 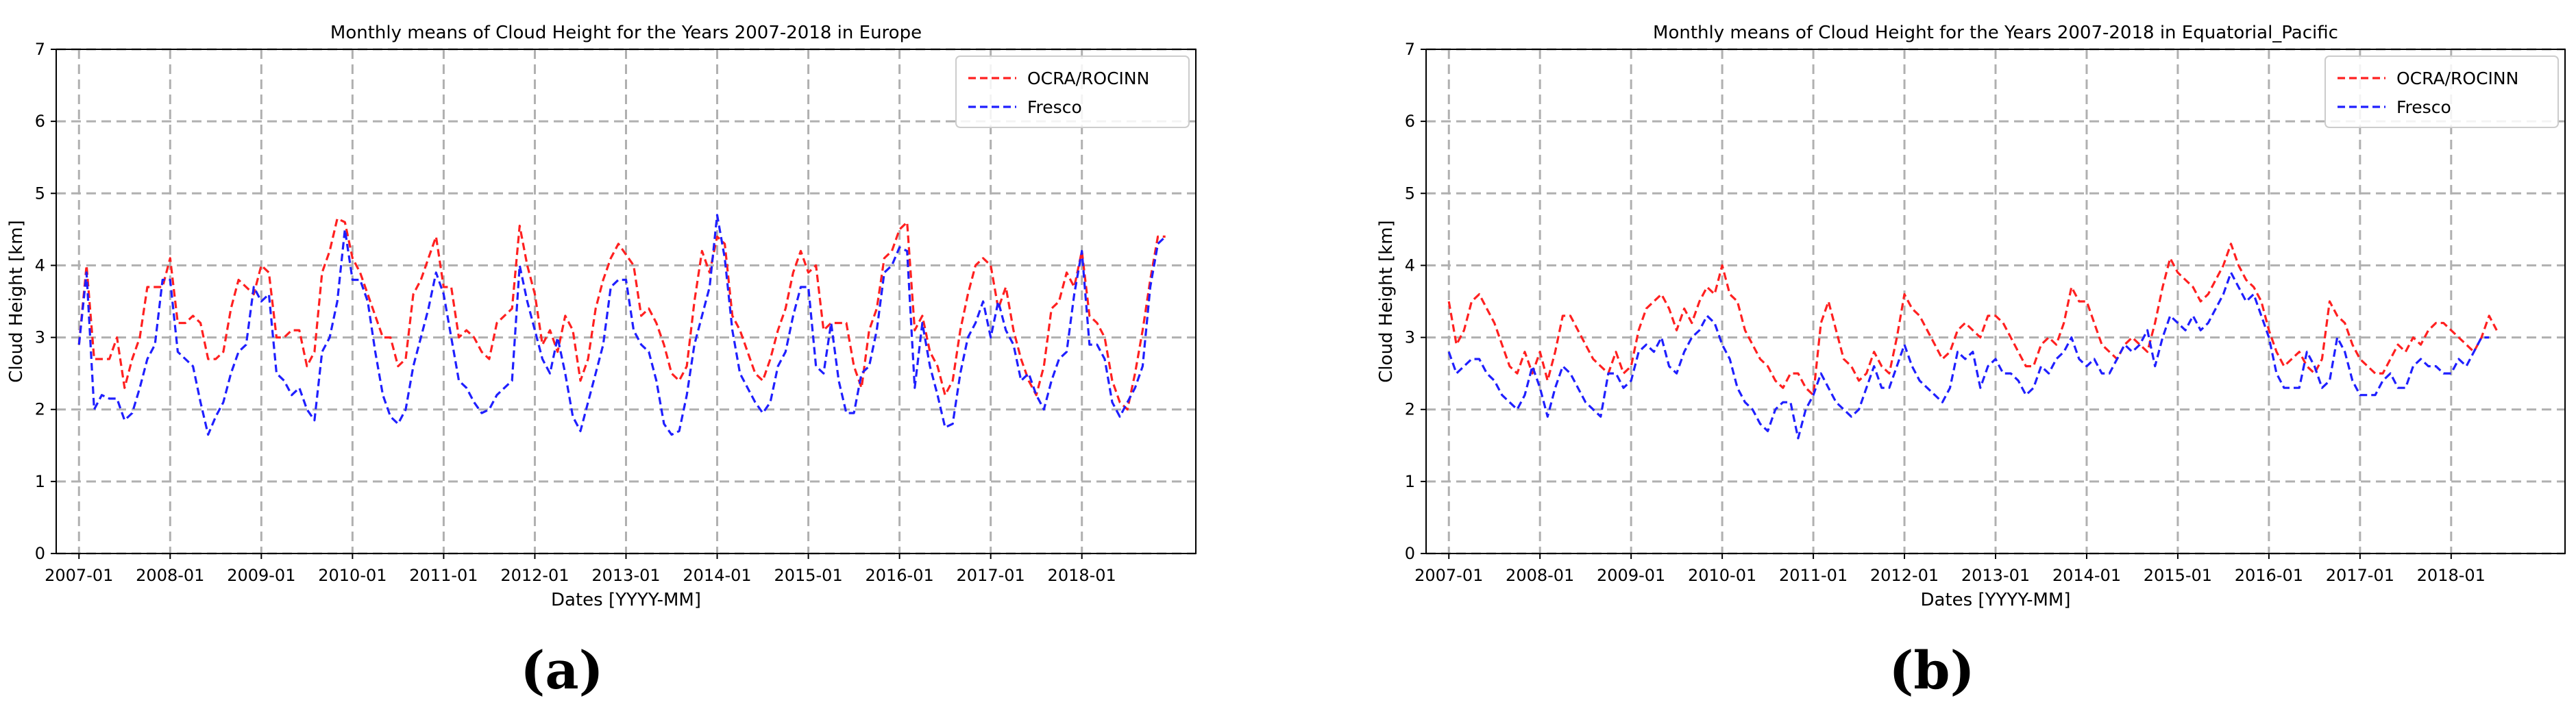 What do you see at coordinates (562, 670) in the screenshot?
I see `panel-label: (a)` at bounding box center [562, 670].